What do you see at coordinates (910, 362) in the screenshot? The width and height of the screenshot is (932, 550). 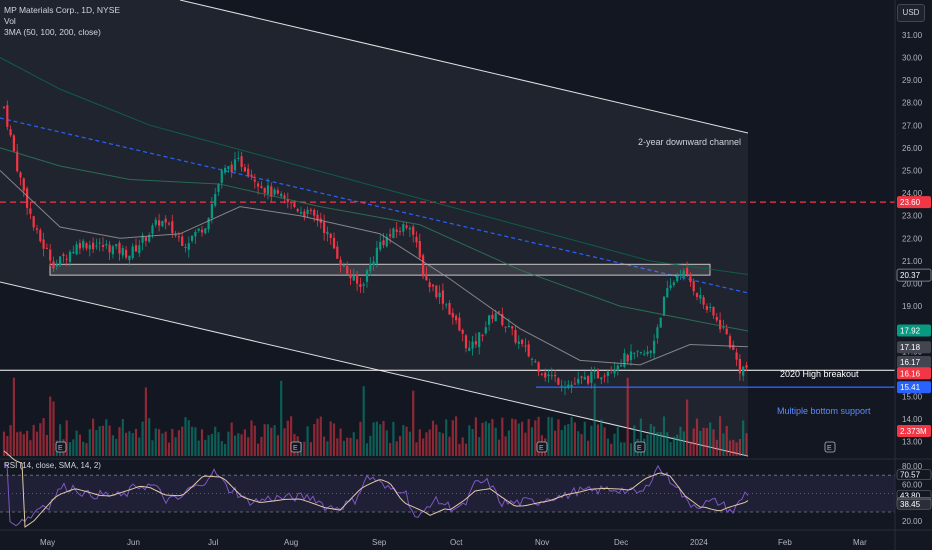 I see `price-badge-label: 16.17` at bounding box center [910, 362].